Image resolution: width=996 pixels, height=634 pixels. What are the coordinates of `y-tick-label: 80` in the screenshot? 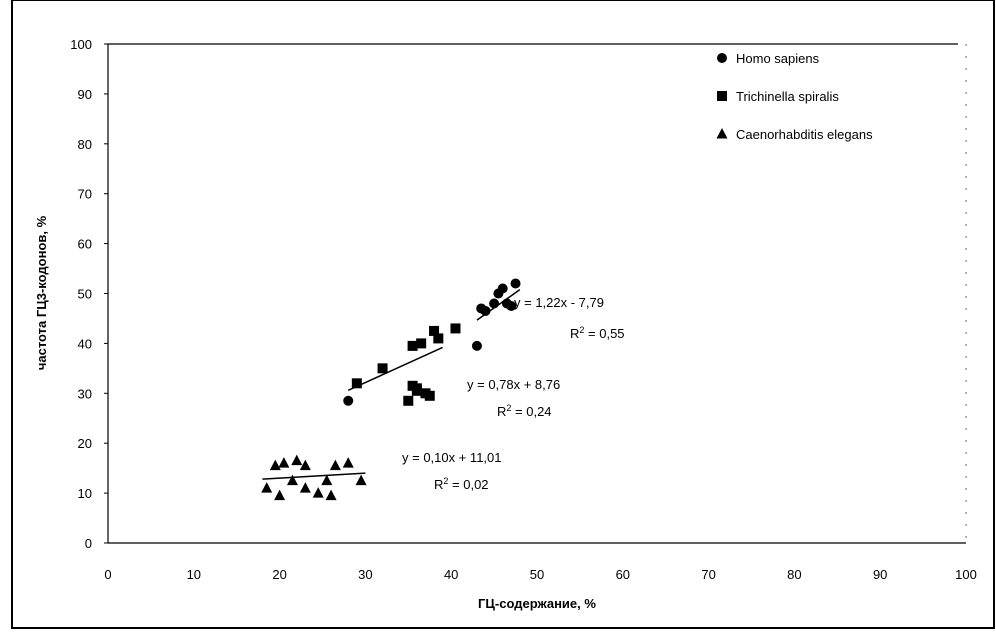 It's located at (85, 144).